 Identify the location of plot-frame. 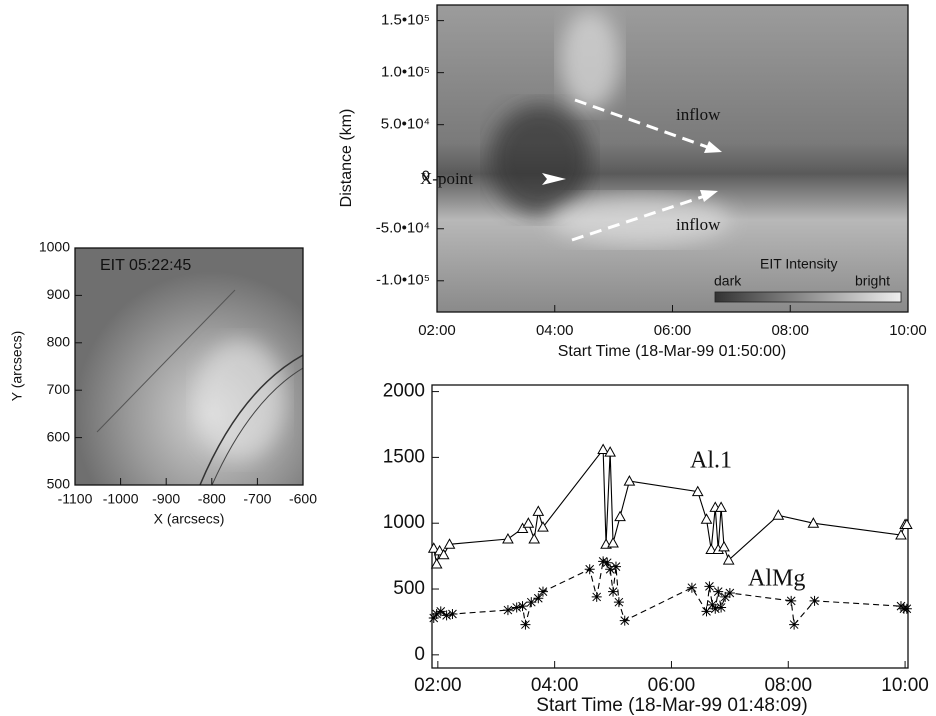
(189, 366).